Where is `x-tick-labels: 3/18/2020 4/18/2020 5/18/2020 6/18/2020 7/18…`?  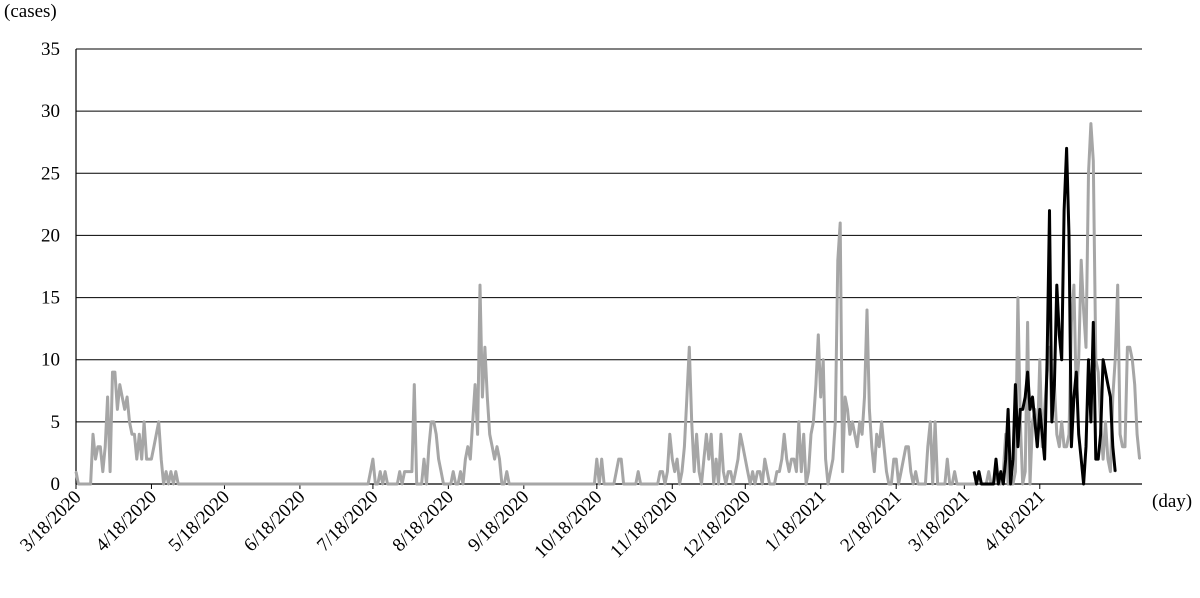 x-tick-labels: 3/18/2020 4/18/2020 5/18/2020 6/18/2020 7/18… is located at coordinates (532, 523).